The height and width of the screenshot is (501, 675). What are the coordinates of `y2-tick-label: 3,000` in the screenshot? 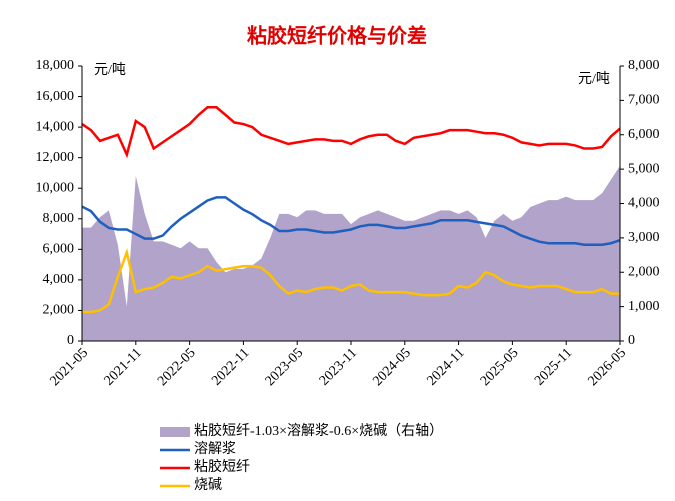 It's located at (644, 237).